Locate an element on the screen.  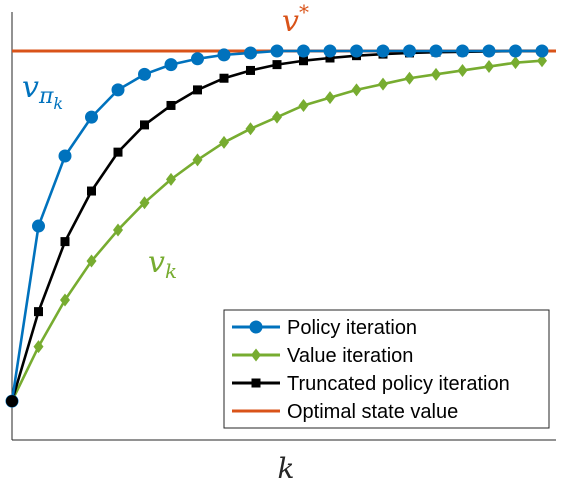
legend-marker-policy-iteration is located at coordinates (256, 327).